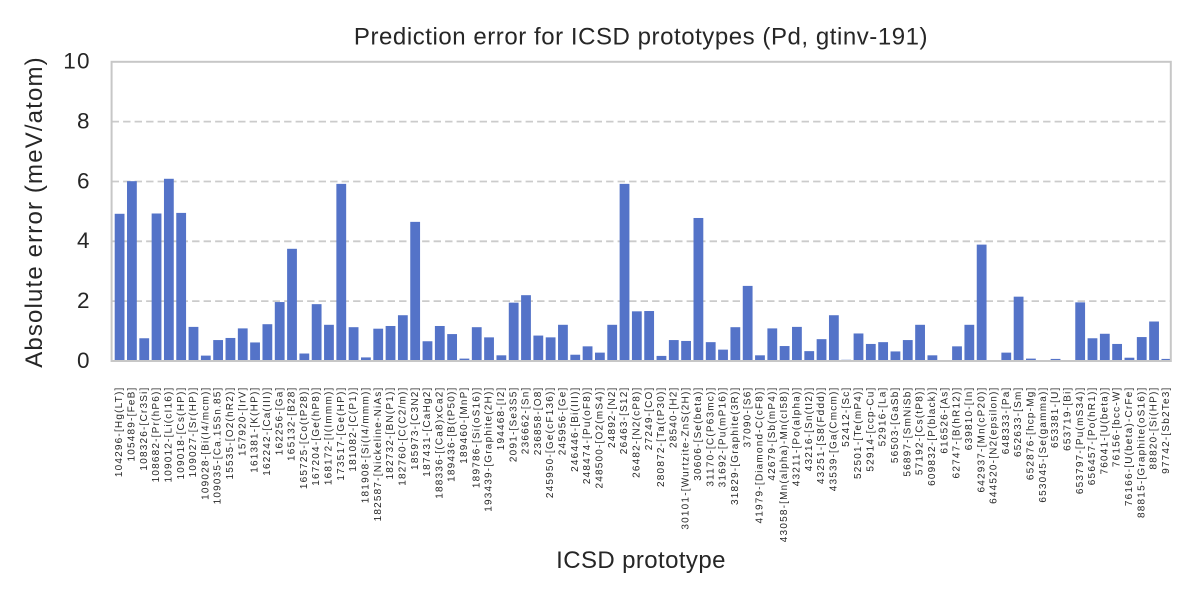  Describe the element at coordinates (1129, 447) in the screenshot. I see `svg-text: 76166-[U(beta)-CrFe]` at that location.